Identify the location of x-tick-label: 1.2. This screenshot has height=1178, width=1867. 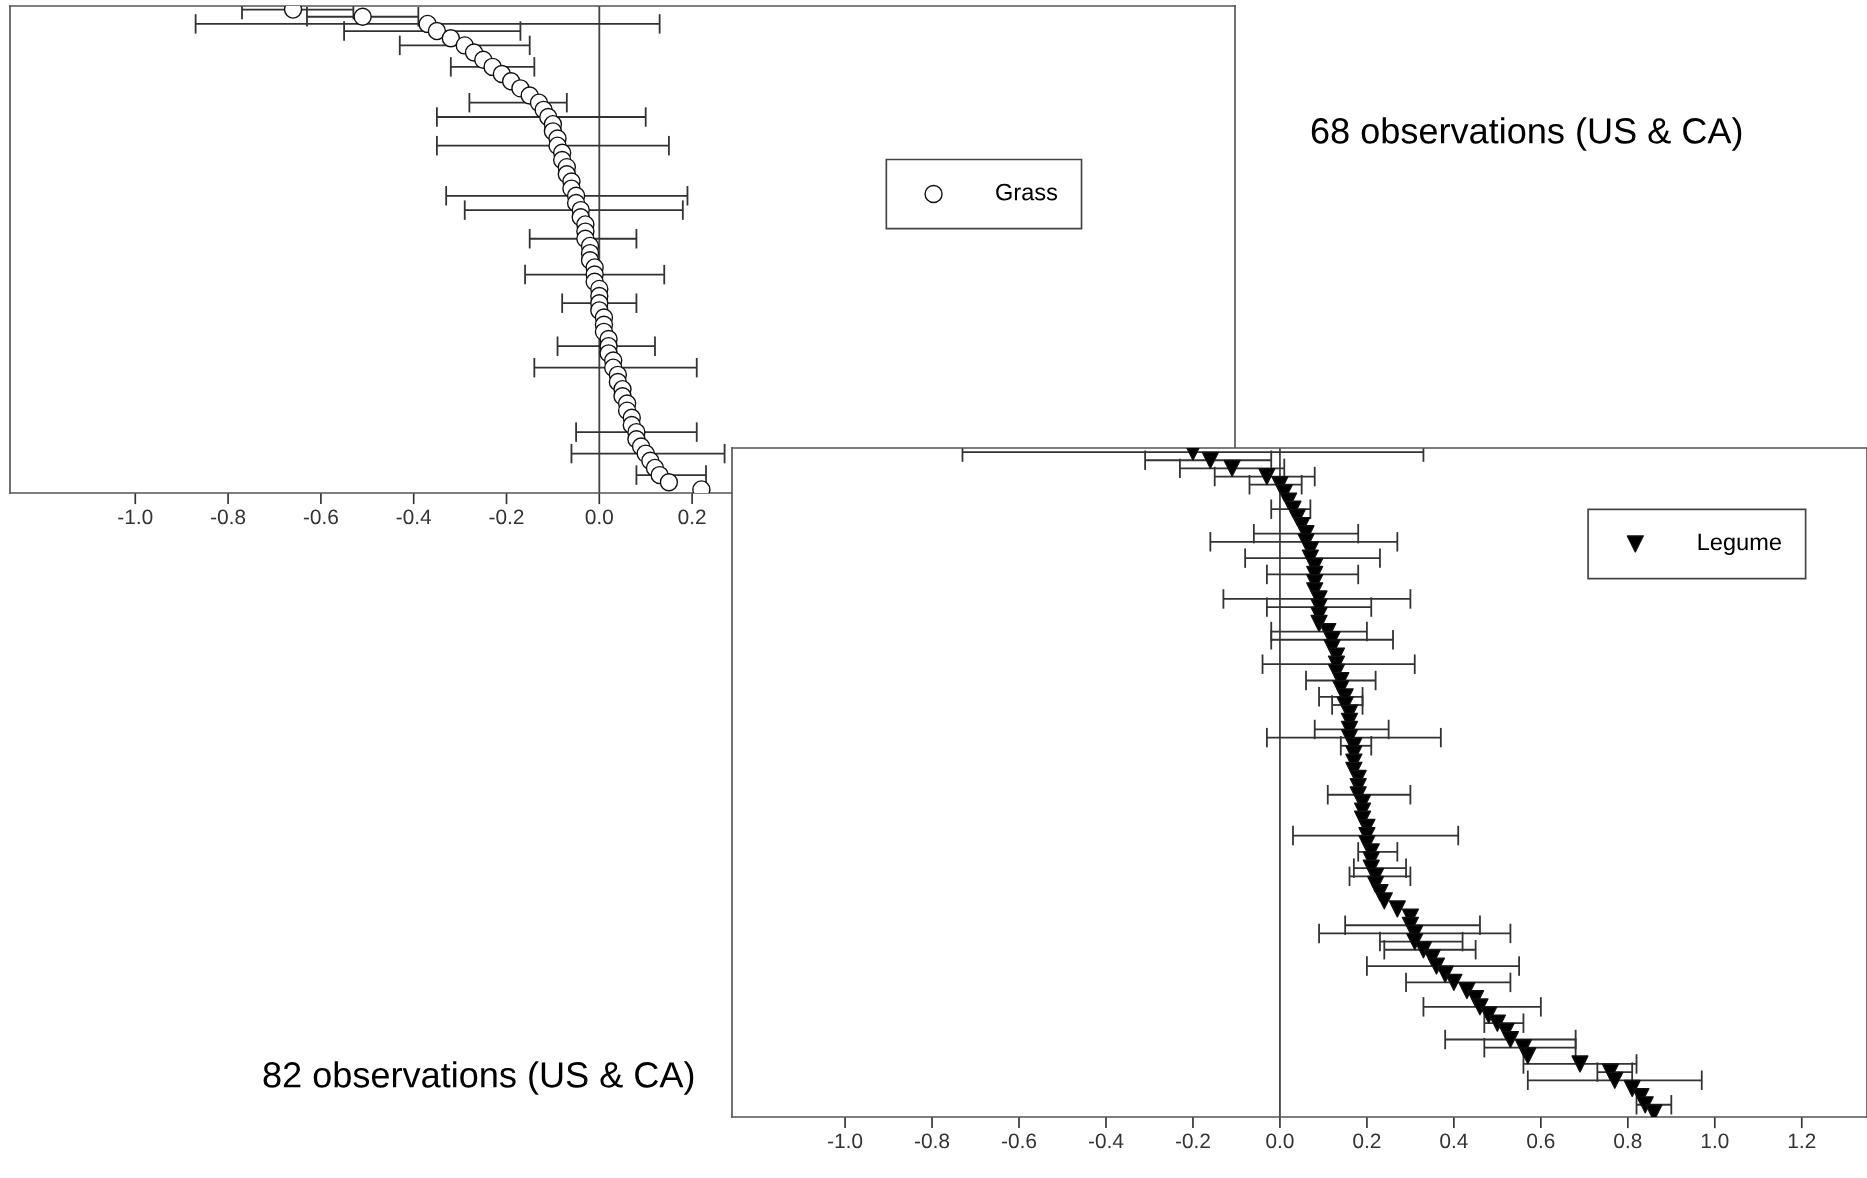
(1802, 1141).